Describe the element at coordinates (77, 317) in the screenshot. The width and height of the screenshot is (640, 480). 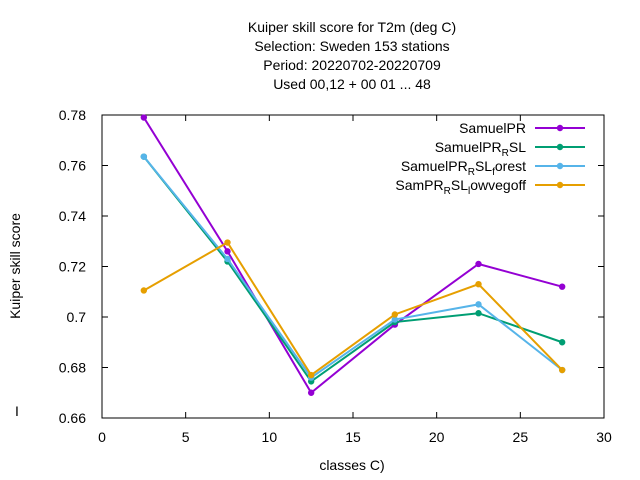
I see `y-tick-label: 0.7` at that location.